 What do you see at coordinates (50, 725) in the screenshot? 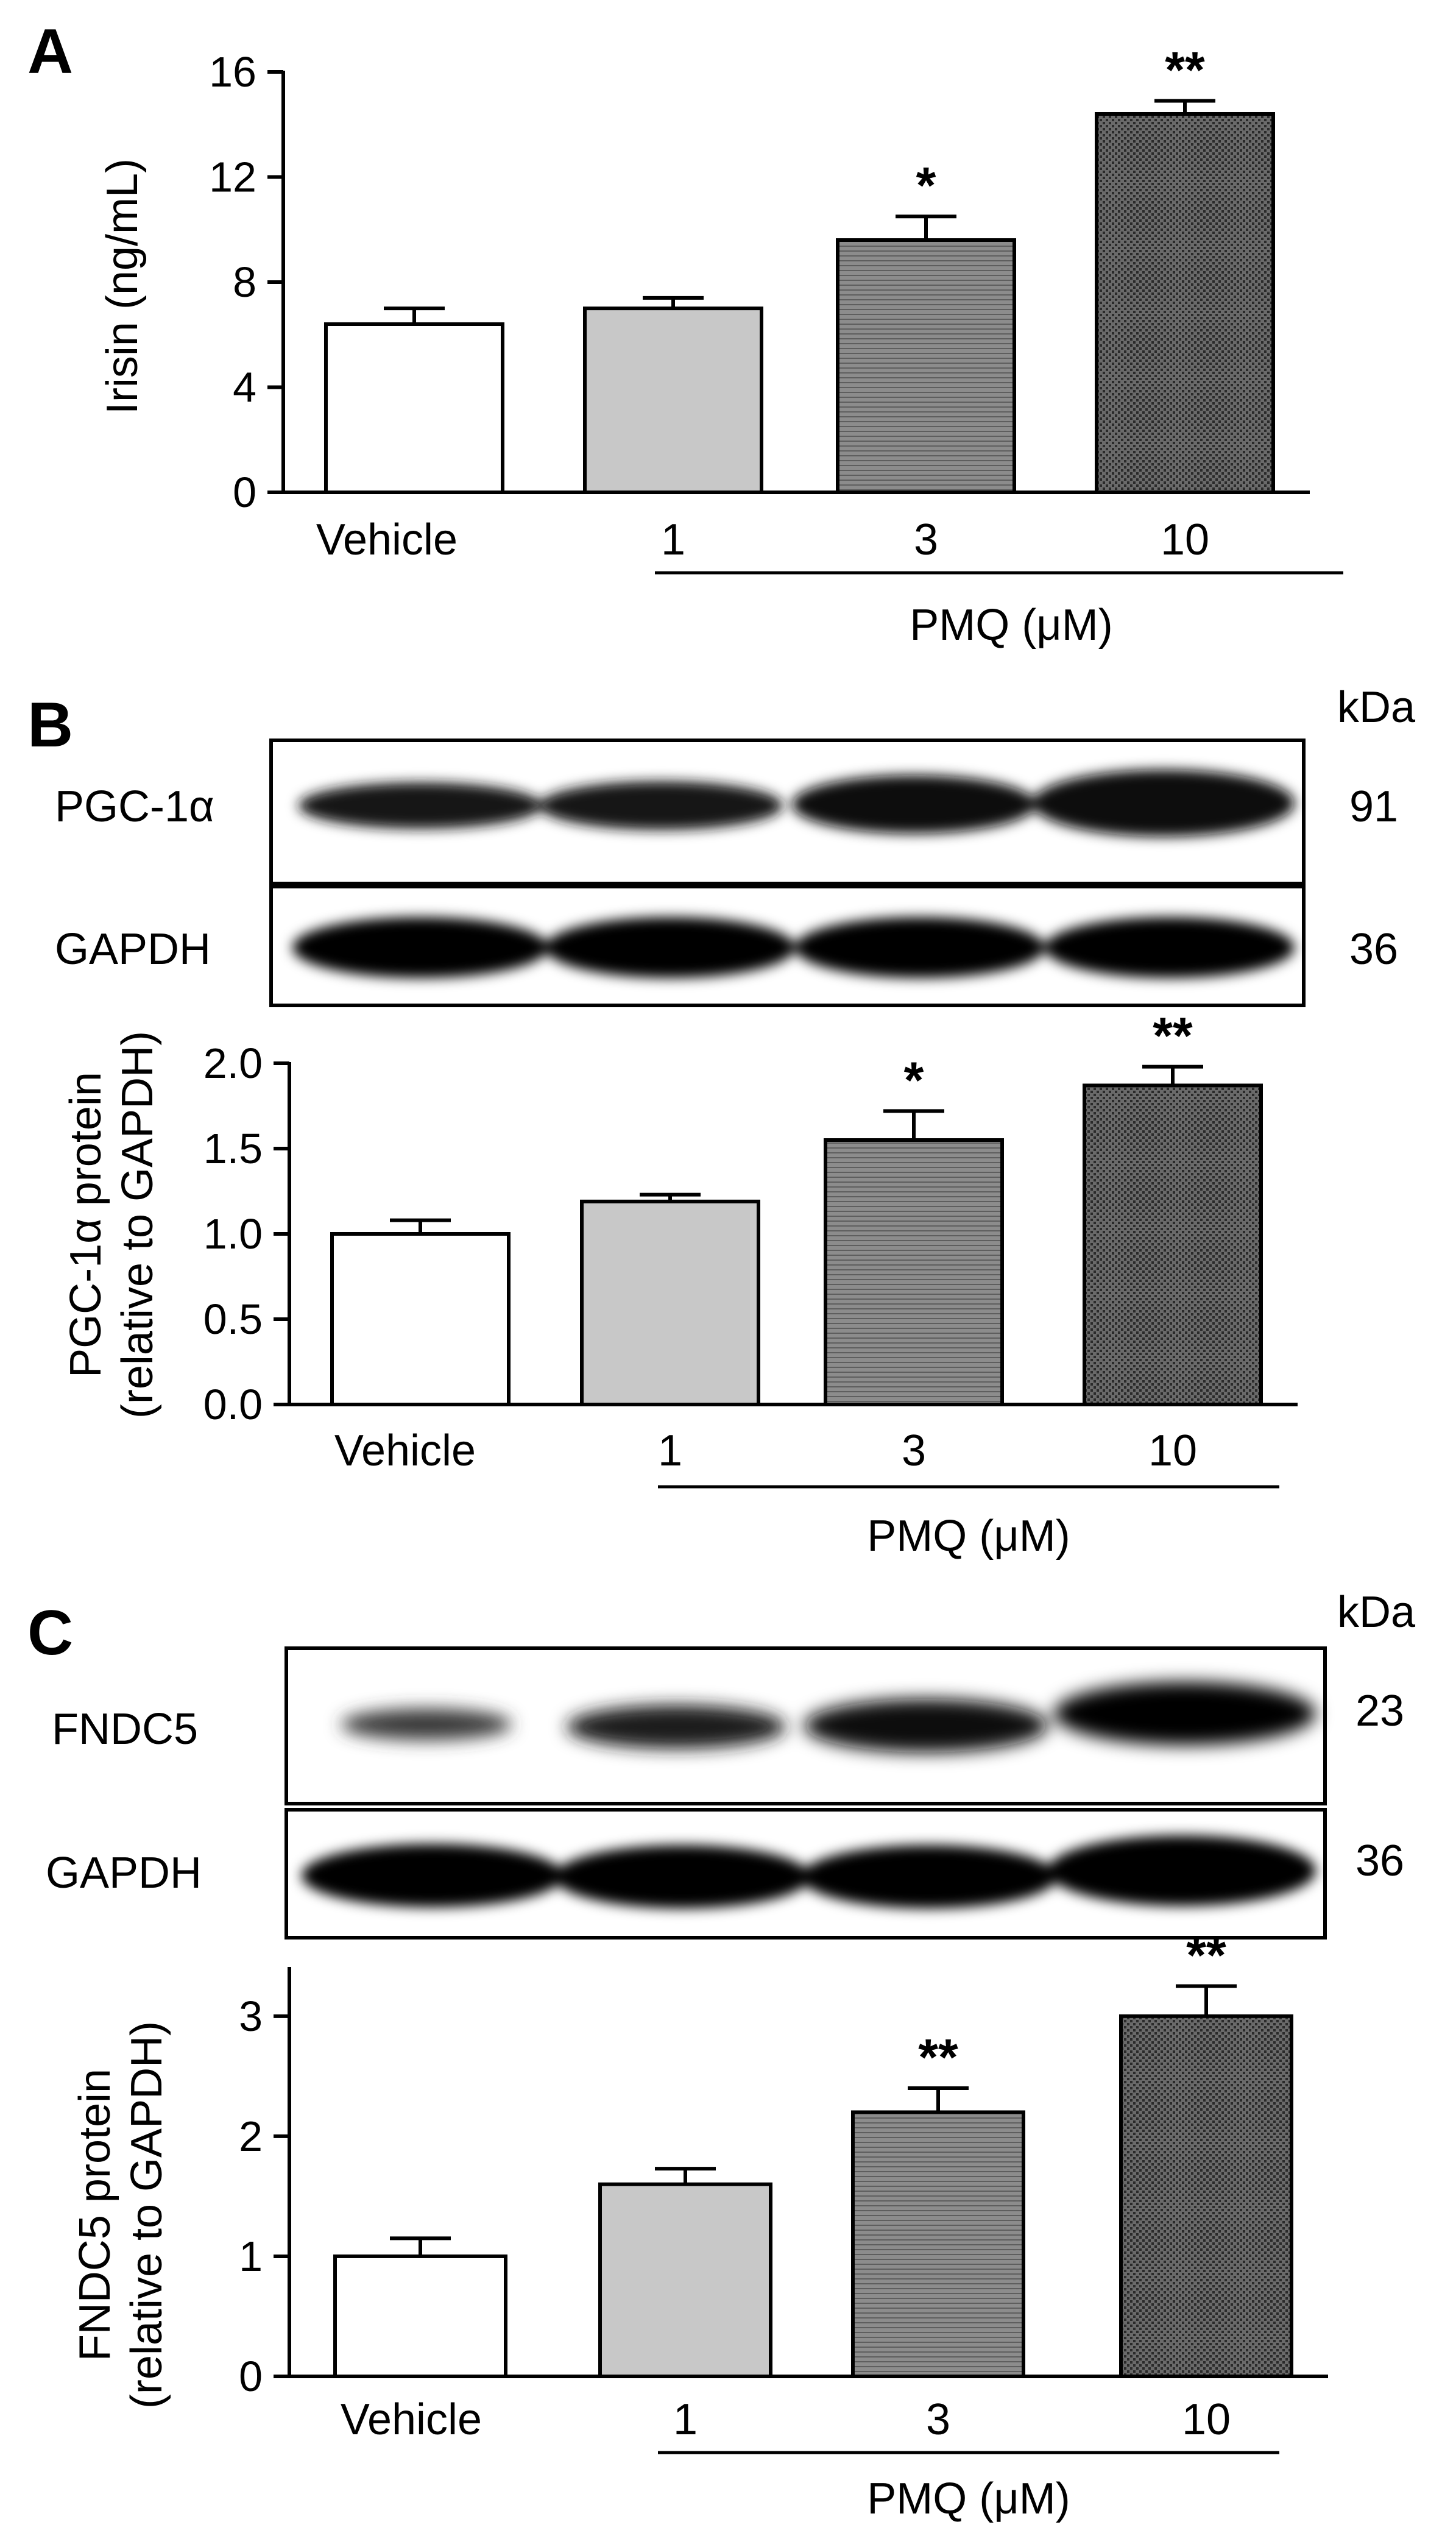
I see `panel-letter-b: B` at bounding box center [50, 725].